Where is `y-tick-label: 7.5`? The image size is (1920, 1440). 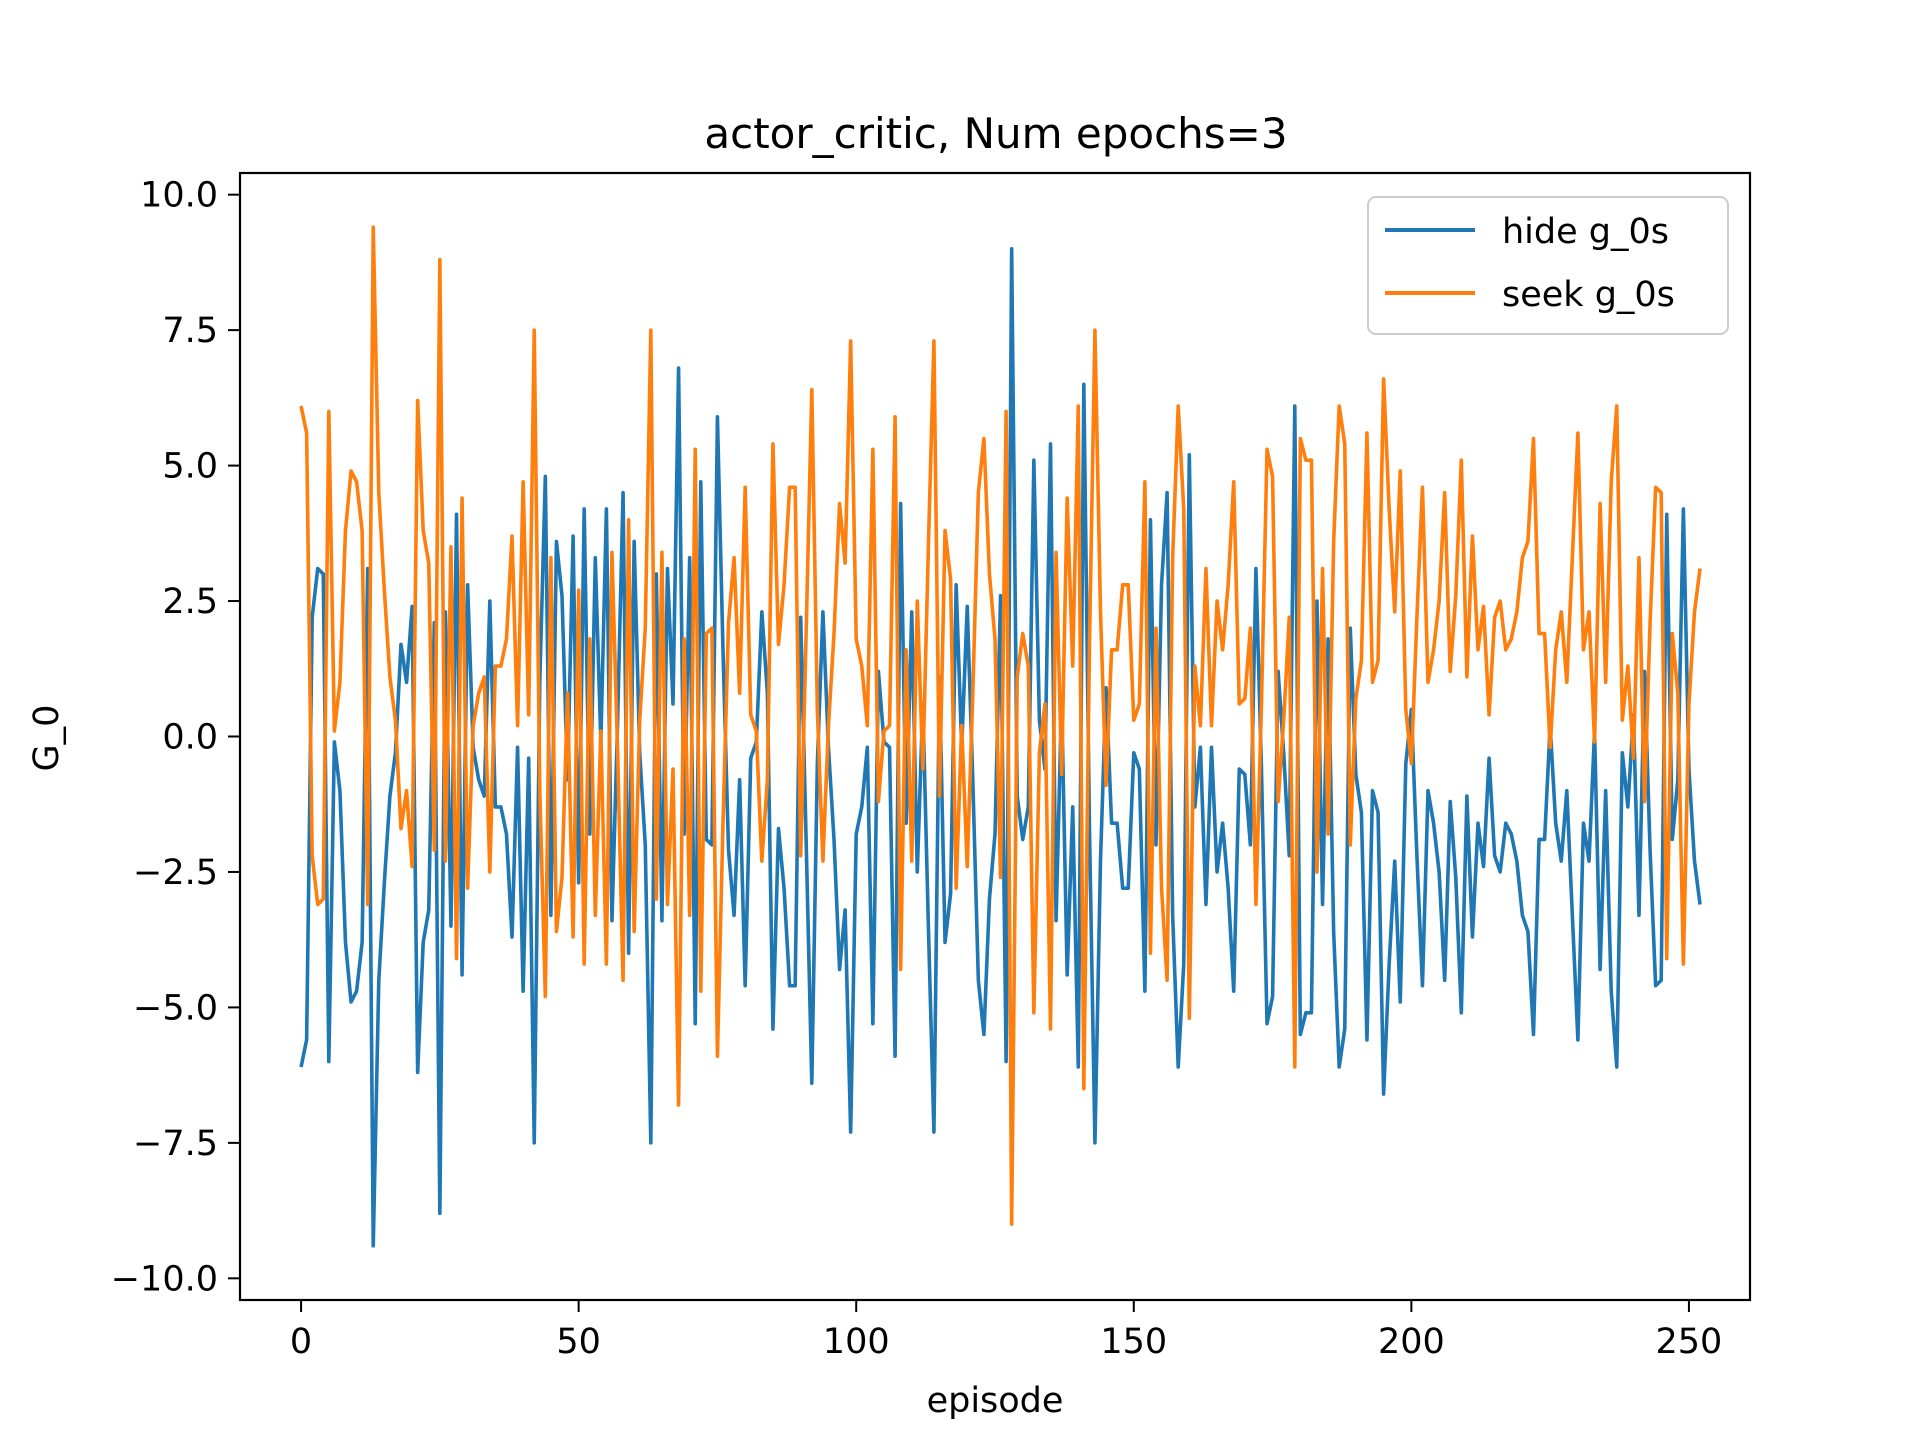 y-tick-label: 7.5 is located at coordinates (190, 331).